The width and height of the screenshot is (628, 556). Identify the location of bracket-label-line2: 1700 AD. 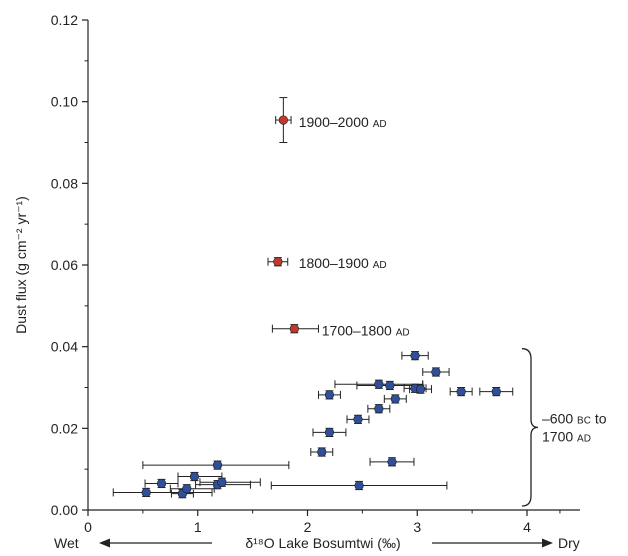
(566, 436).